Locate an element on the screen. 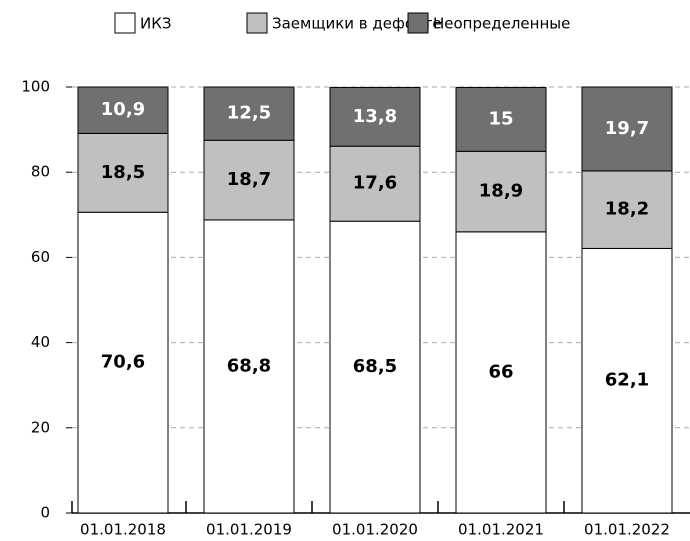  value-label: 13,8 is located at coordinates (375, 116).